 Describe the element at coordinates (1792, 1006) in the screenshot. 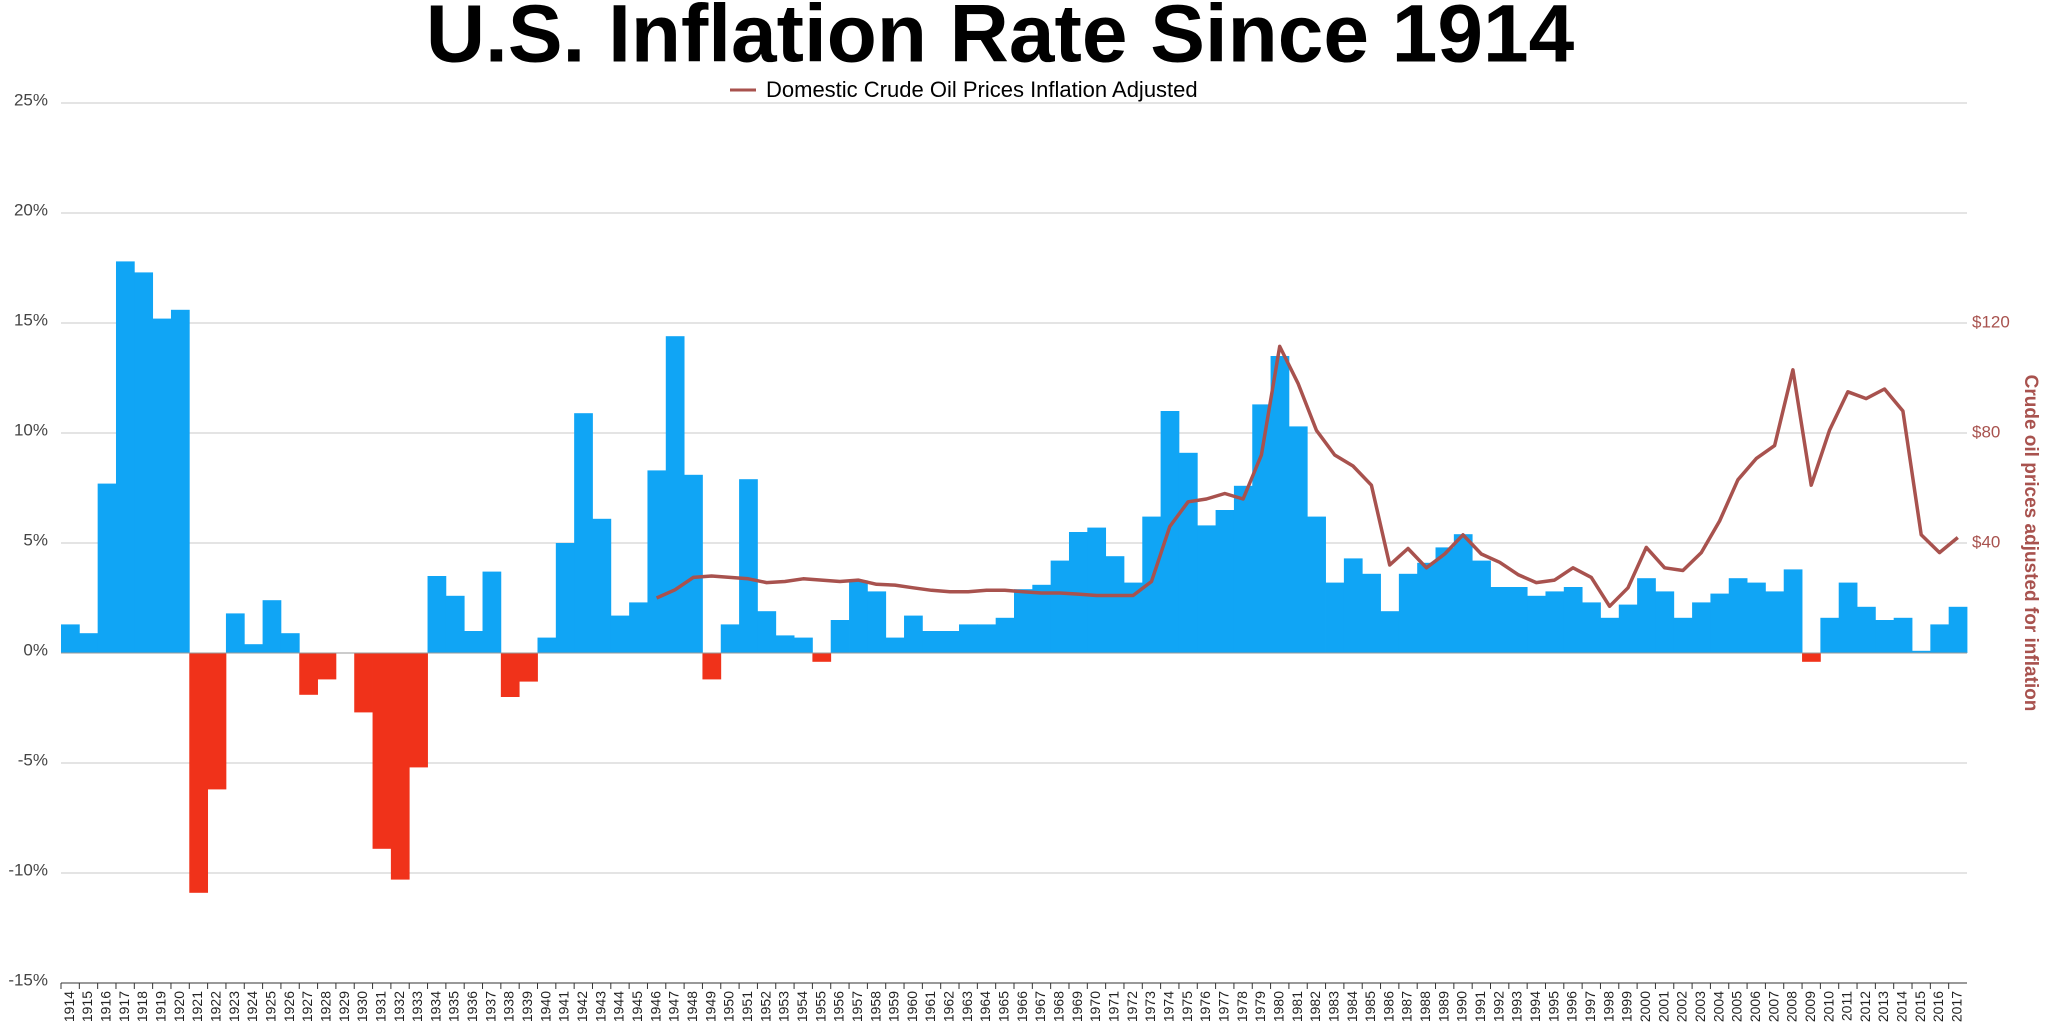

I see `x-tick-label: 2008` at that location.